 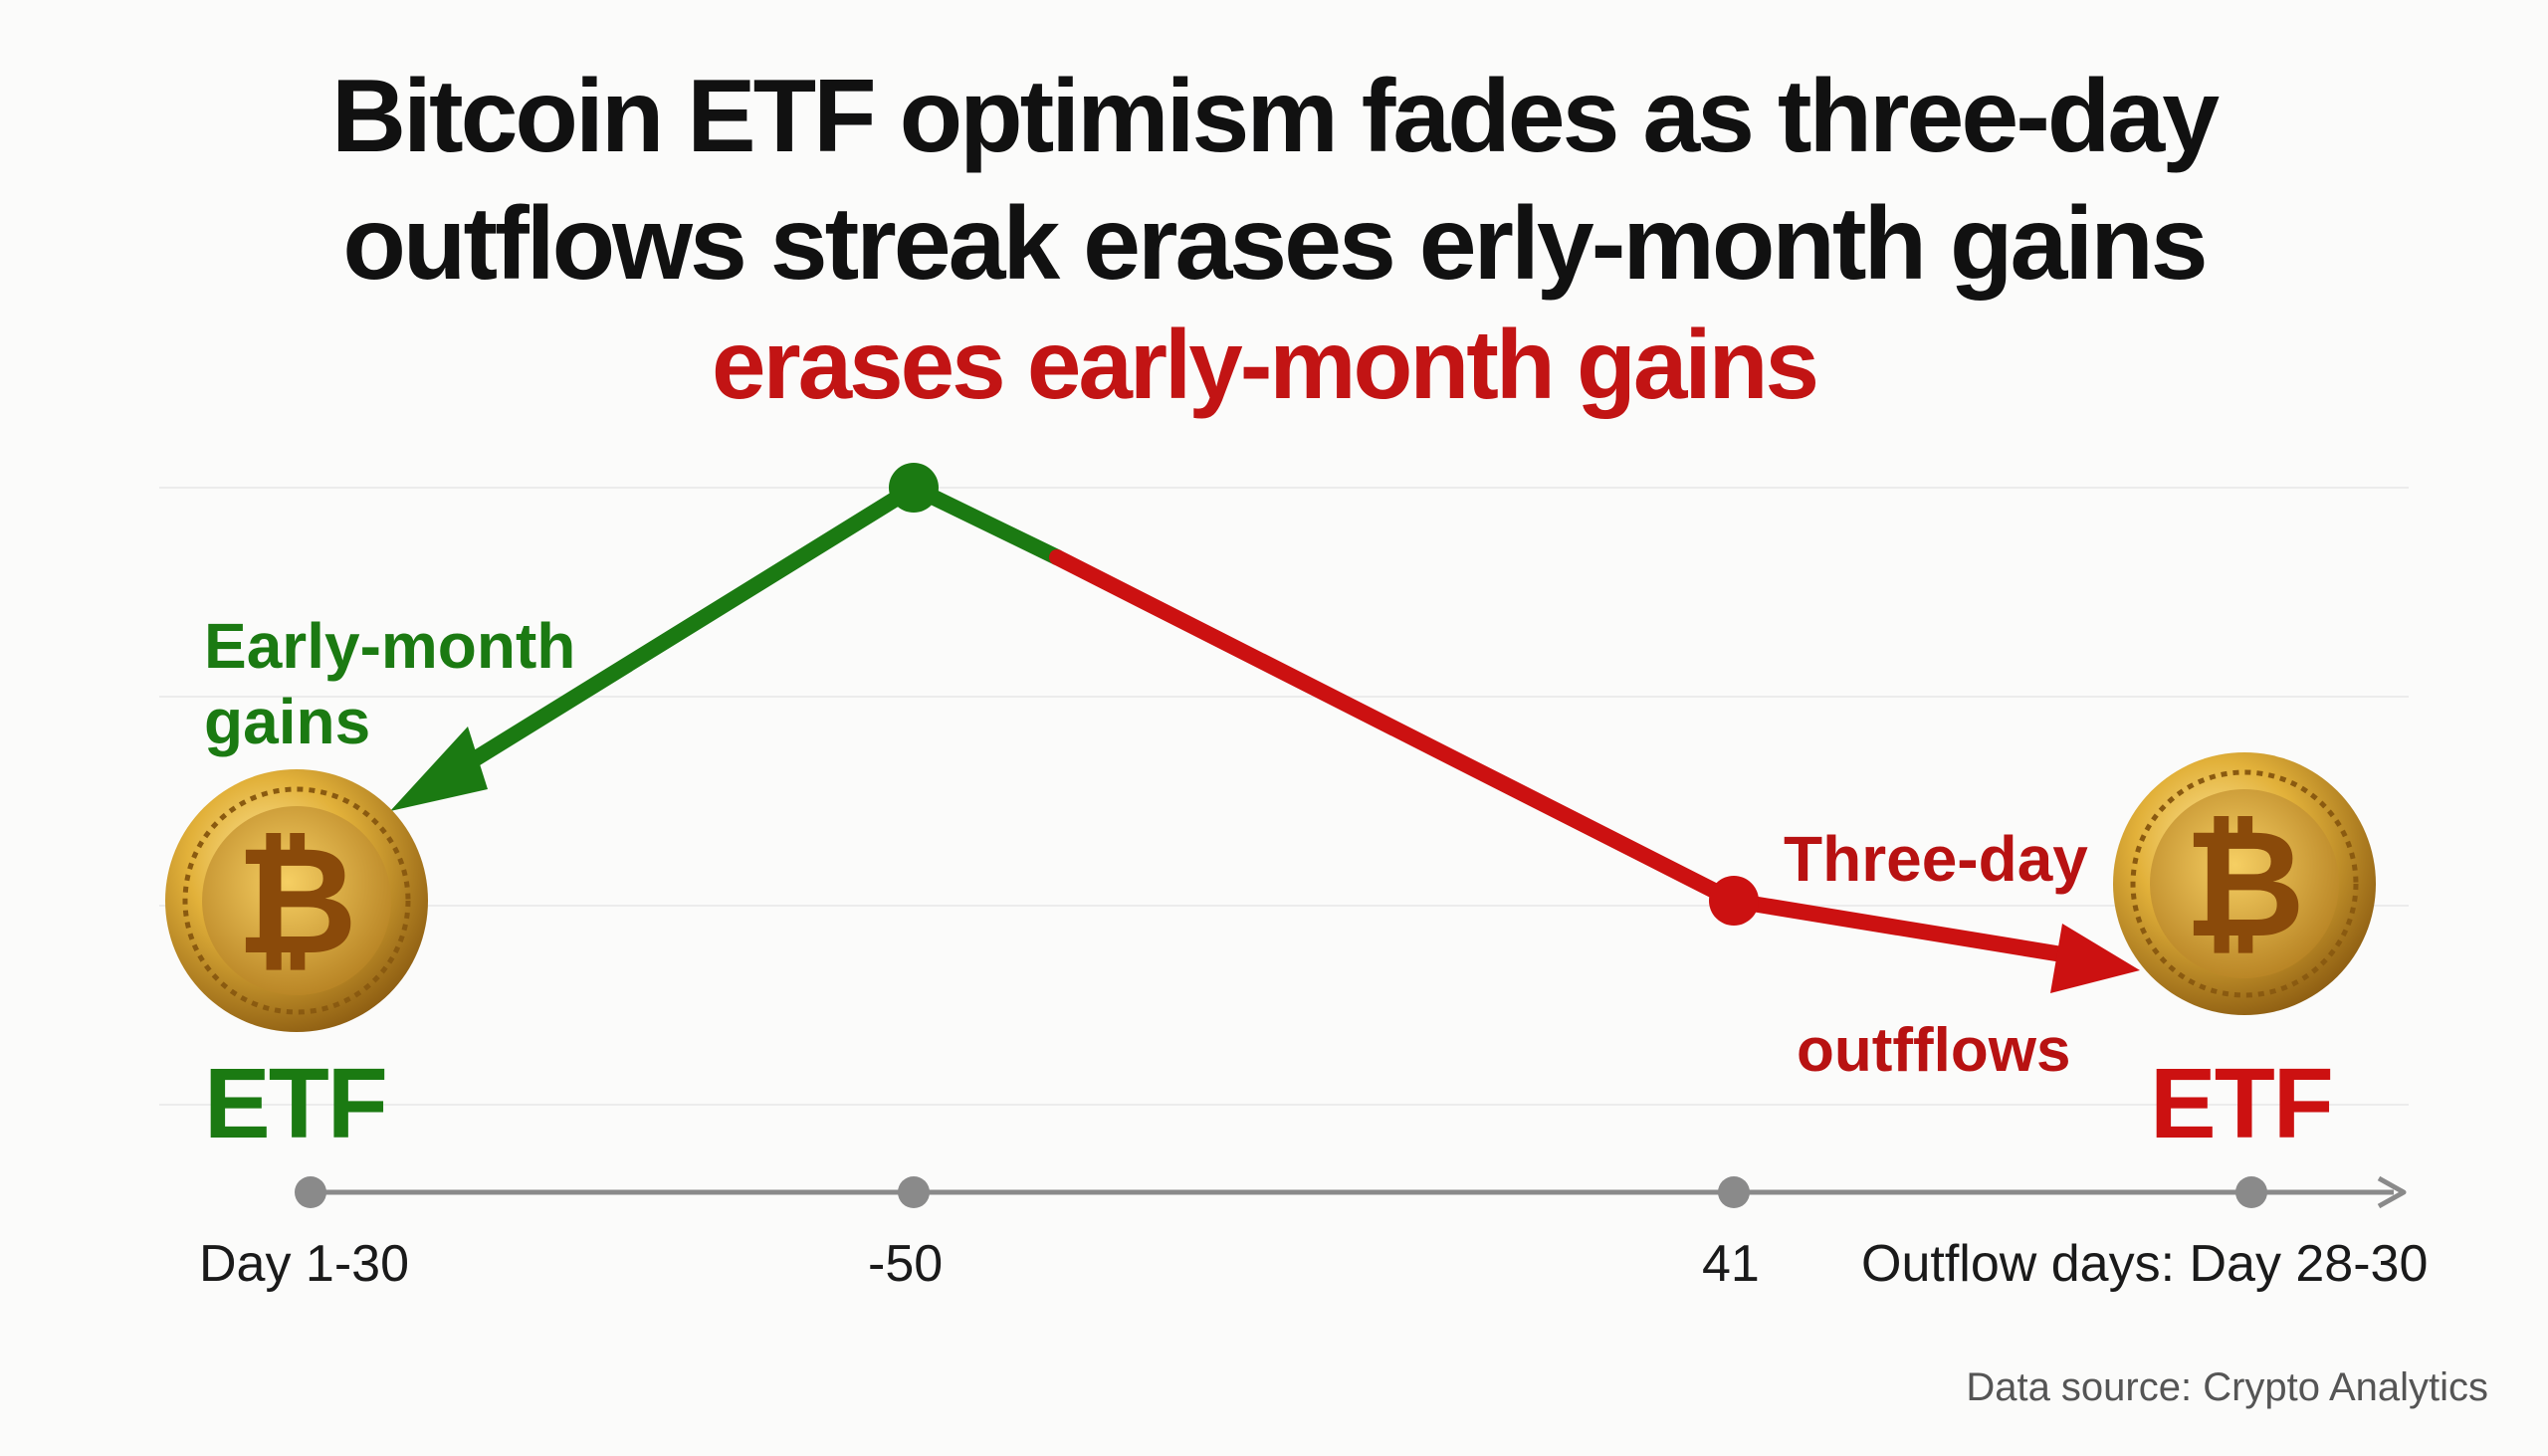 What do you see at coordinates (1734, 901) in the screenshot?
I see `outflow-start-point` at bounding box center [1734, 901].